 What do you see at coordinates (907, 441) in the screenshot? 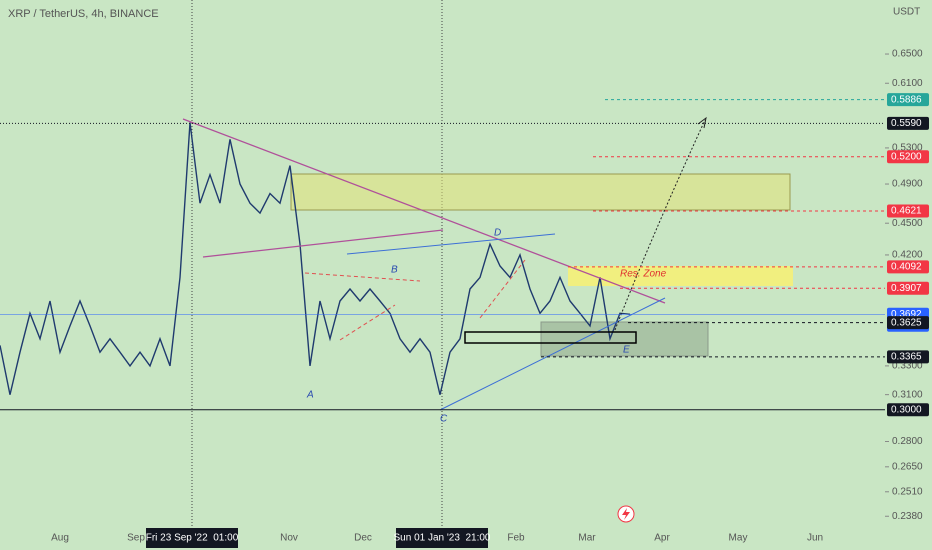
I see `y-tick-label: 0.2800` at bounding box center [907, 441].